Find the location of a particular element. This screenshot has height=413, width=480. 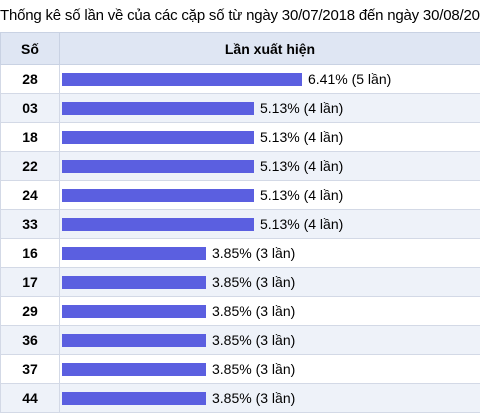

pair-number: 37 is located at coordinates (30, 369).